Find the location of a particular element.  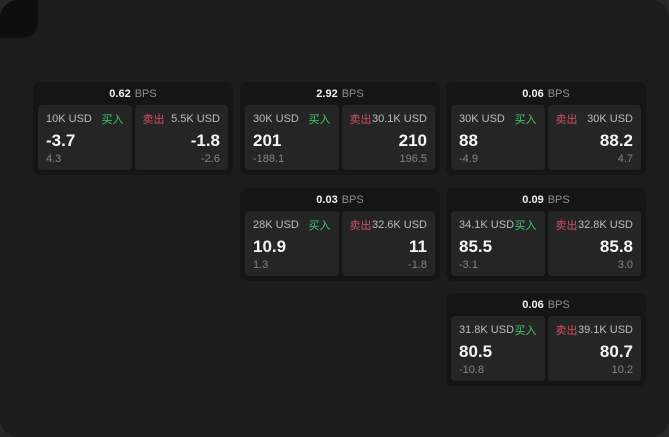

sell-size-label: 30K USD is located at coordinates (610, 119).